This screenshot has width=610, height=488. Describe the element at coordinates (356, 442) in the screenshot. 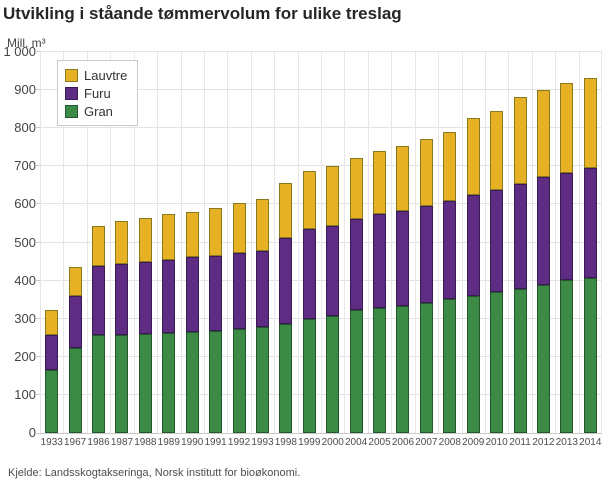

I see `x-tick-label-2004: 2004` at that location.